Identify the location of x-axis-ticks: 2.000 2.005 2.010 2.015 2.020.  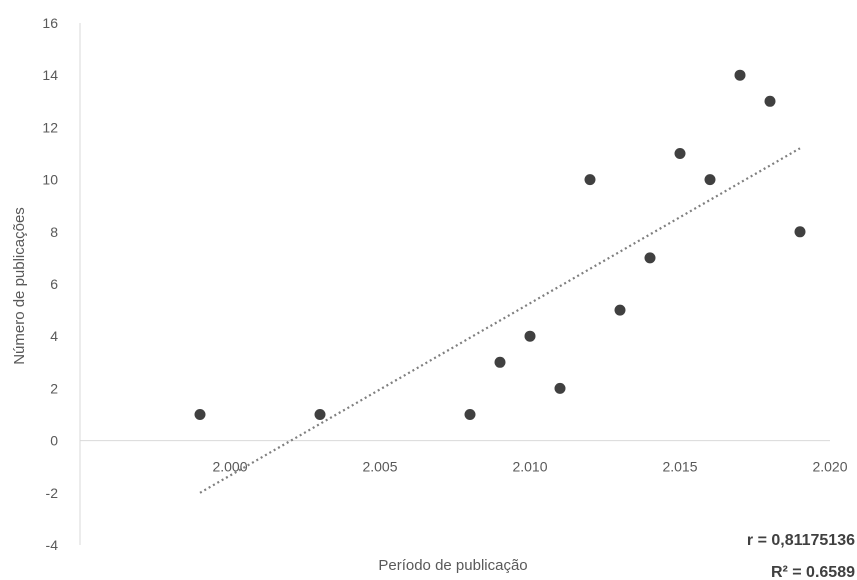
(529, 467).